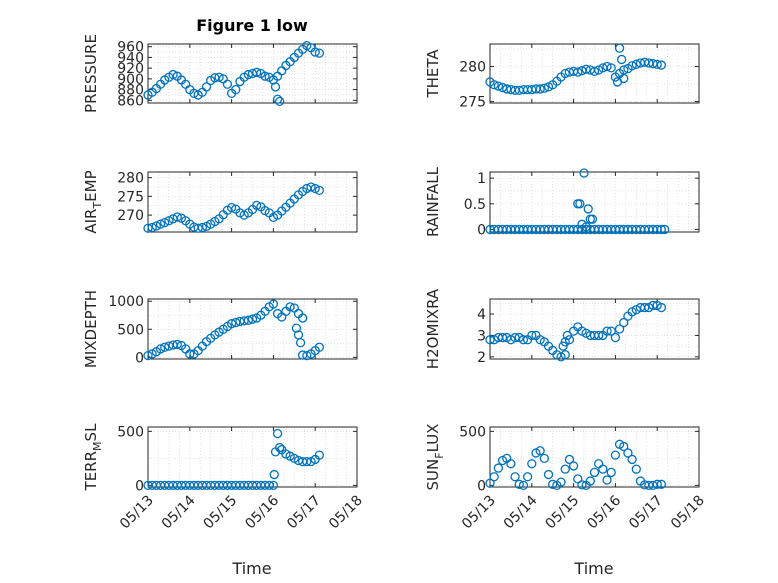 The height and width of the screenshot is (583, 778). I want to click on y-tick-label: 3, so click(481, 336).